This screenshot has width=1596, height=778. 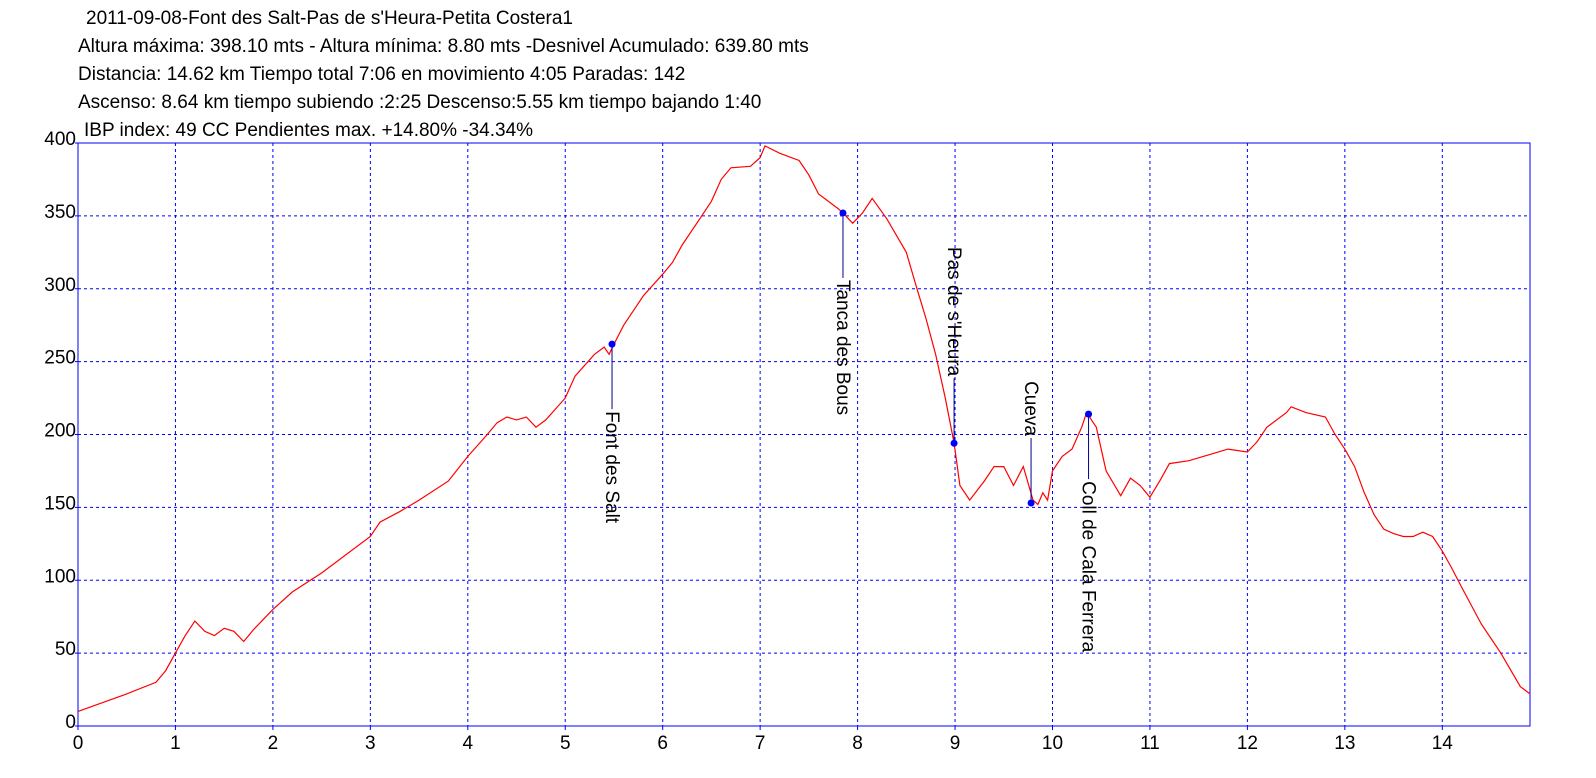 What do you see at coordinates (953, 312) in the screenshot?
I see `annotation-label: Pas de s'Heura` at bounding box center [953, 312].